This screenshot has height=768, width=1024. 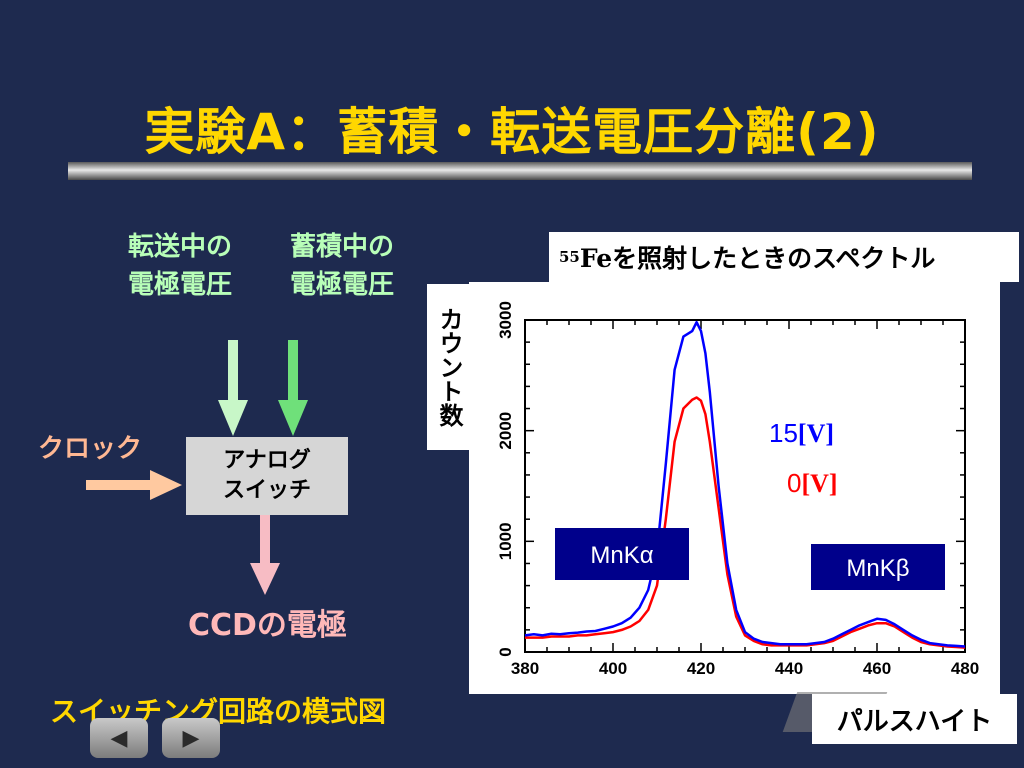 I want to click on prev-arrow-icon: ◀, so click(x=119, y=738).